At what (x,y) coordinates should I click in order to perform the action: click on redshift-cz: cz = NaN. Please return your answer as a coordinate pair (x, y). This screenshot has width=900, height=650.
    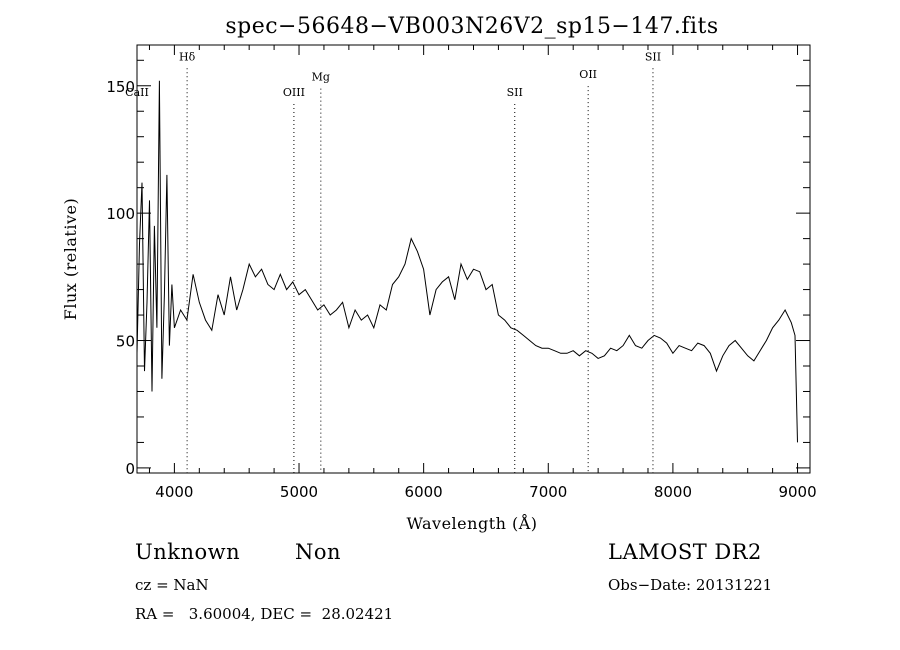
    Looking at the image, I should click on (172, 585).